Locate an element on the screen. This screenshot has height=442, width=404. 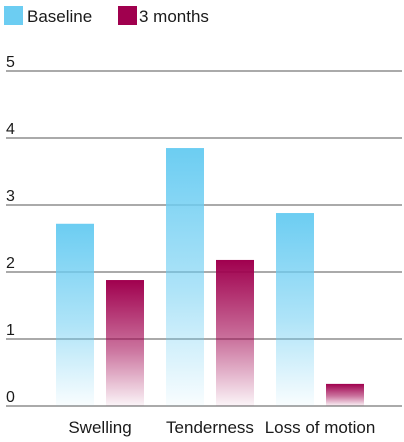
bar-3-months-swelling is located at coordinates (125, 343).